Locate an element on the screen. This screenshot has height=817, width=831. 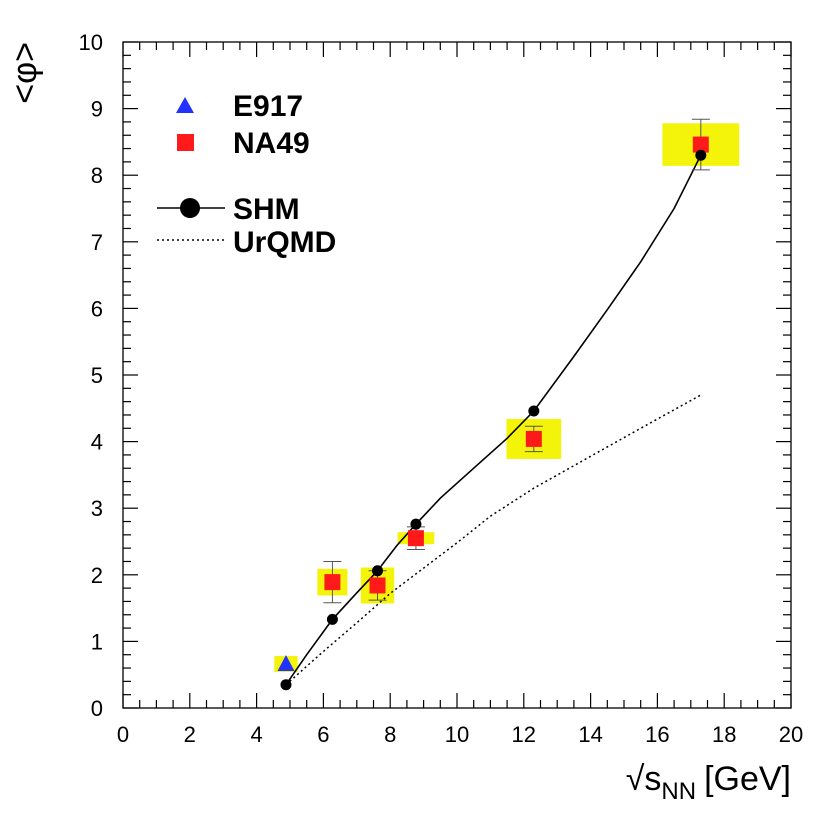
x-tick-label: 12 is located at coordinates (524, 734).